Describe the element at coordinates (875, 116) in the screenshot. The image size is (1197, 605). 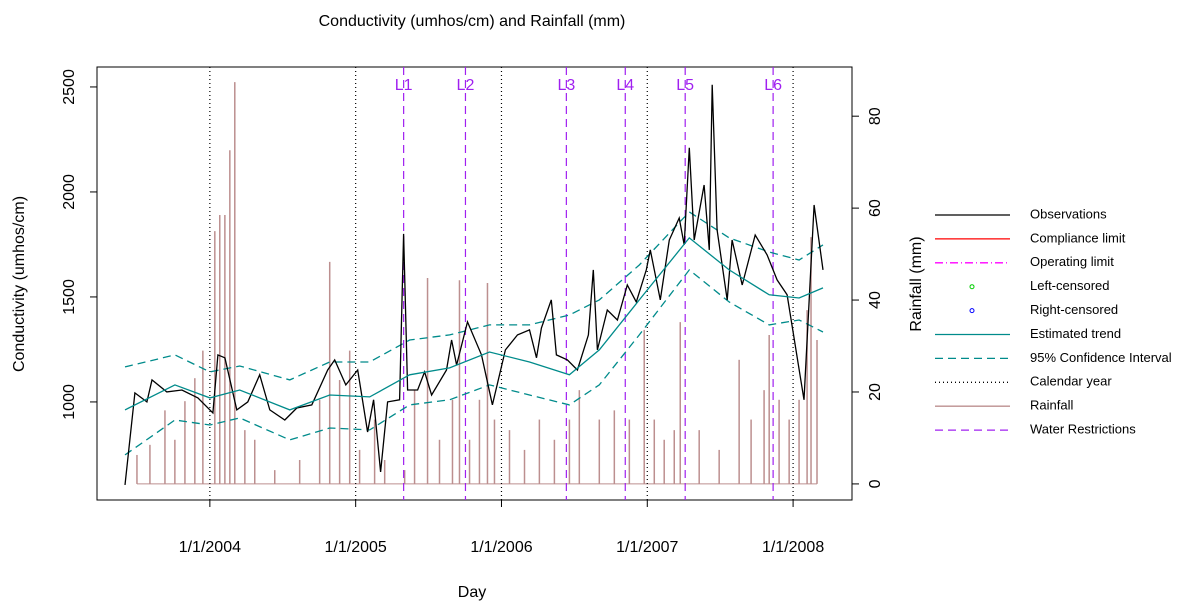
I see `y2-tick-label: 80` at that location.